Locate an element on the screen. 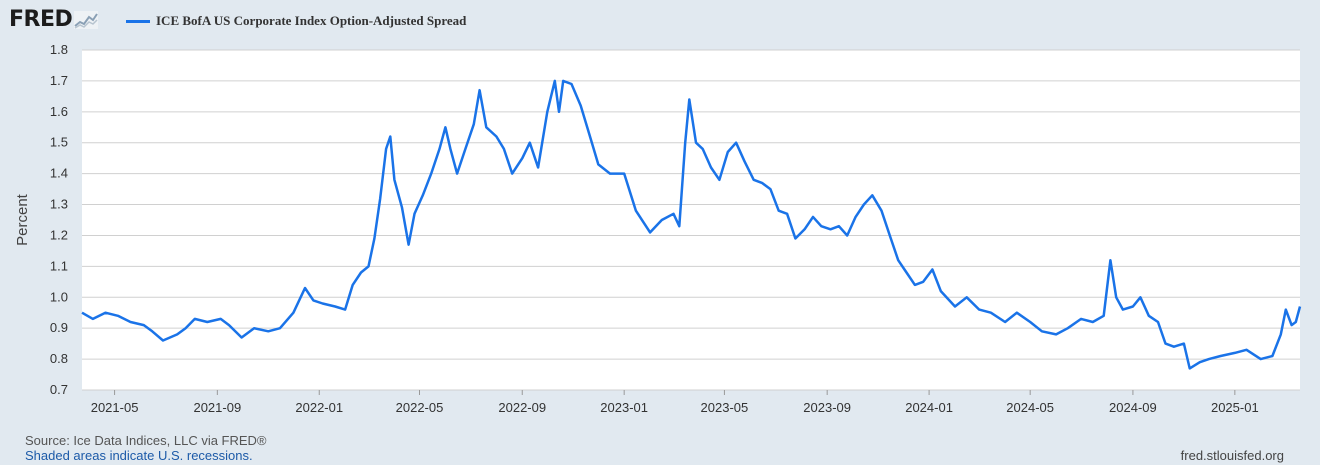 This screenshot has width=1320, height=465. y-tick-label: 1.7 is located at coordinates (59, 80).